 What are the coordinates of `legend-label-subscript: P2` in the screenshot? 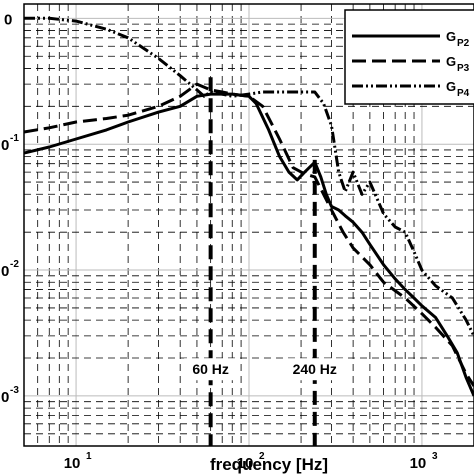 It's located at (463, 43).